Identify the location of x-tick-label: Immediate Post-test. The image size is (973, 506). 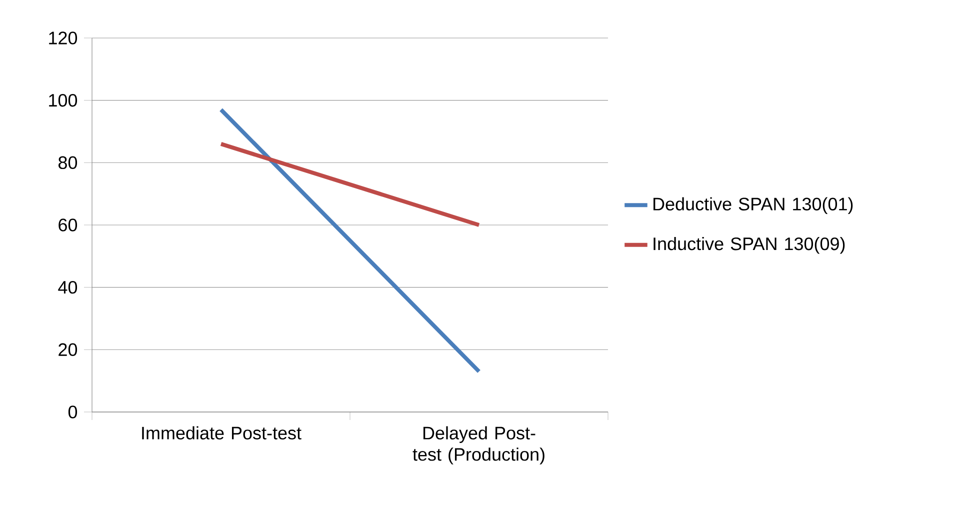
(222, 433).